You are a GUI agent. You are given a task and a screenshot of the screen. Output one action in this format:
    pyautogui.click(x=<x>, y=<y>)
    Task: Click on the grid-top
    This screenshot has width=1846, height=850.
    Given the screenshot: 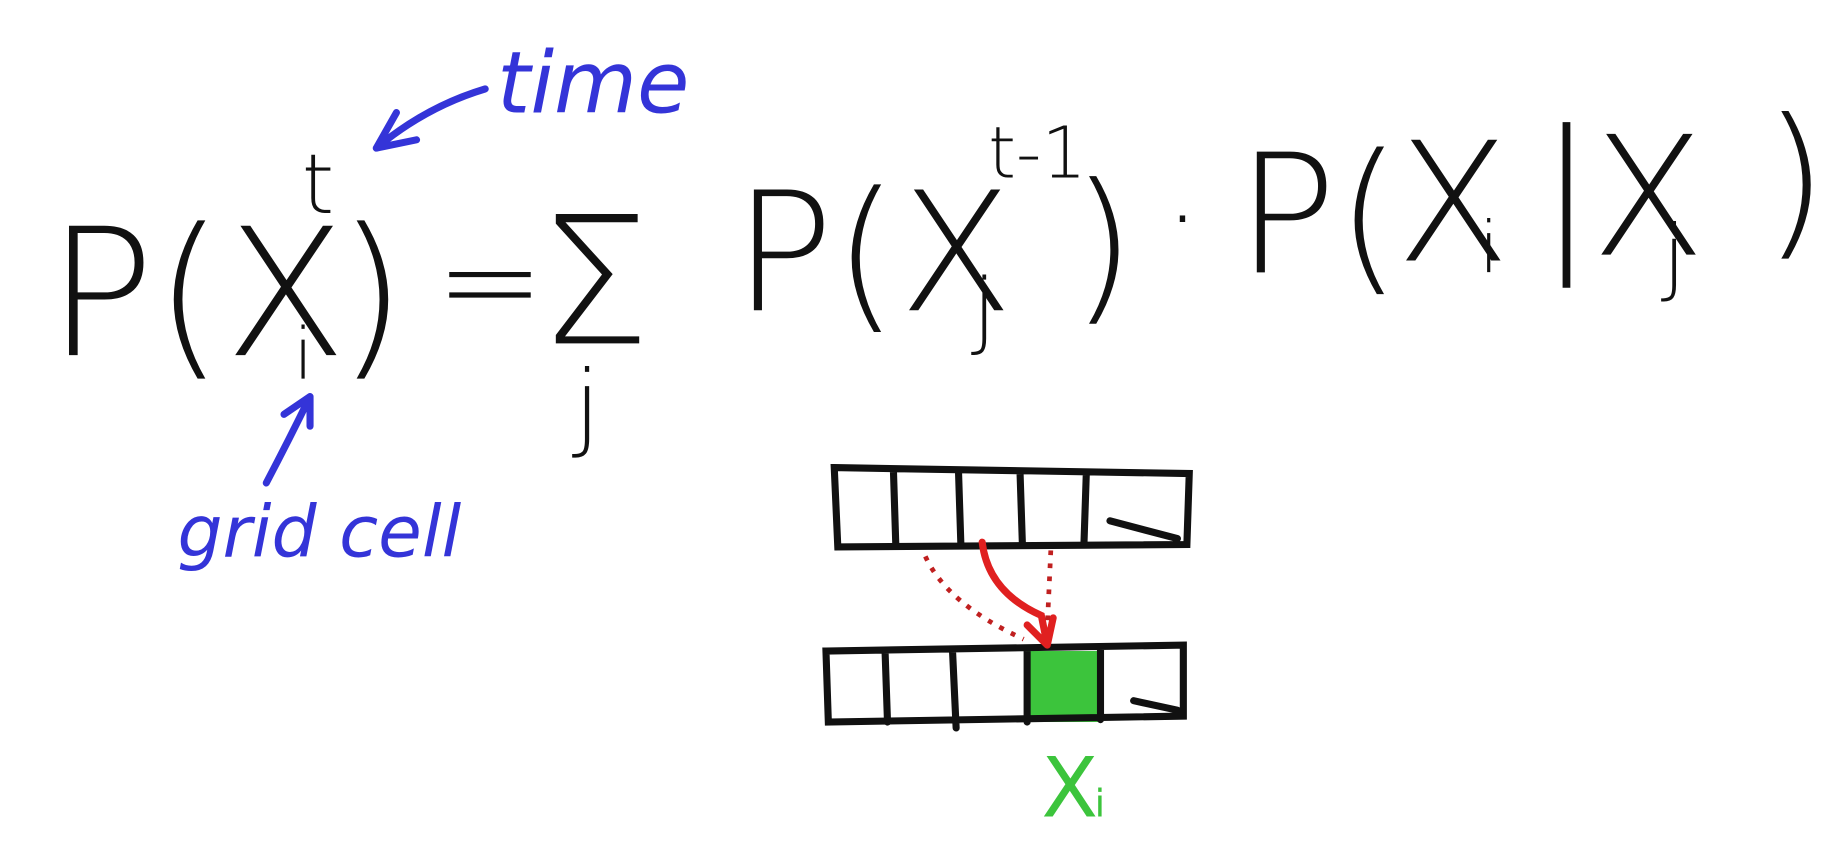 What is the action you would take?
    pyautogui.click(x=1011, y=507)
    